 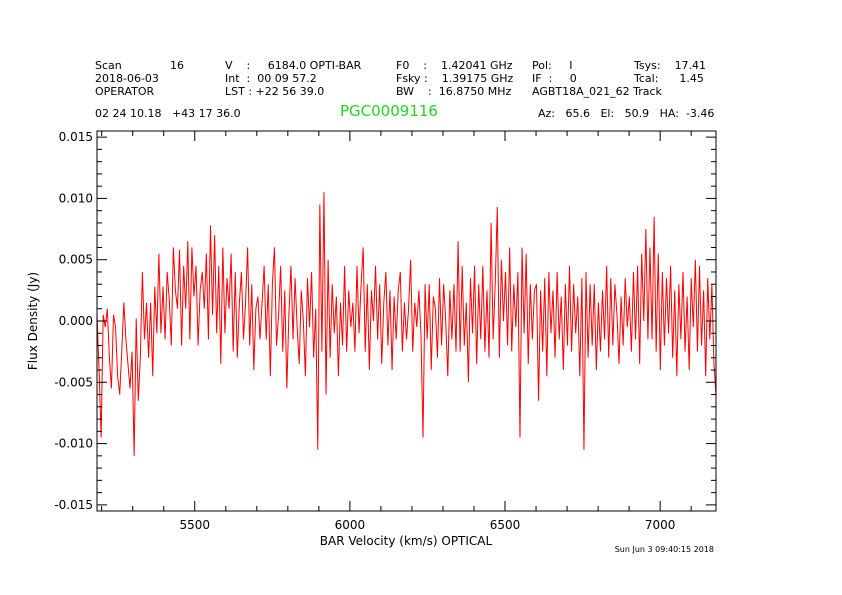 What do you see at coordinates (455, 78) in the screenshot?
I see `sky-frequency: Fsky : 1.39175 GHz` at bounding box center [455, 78].